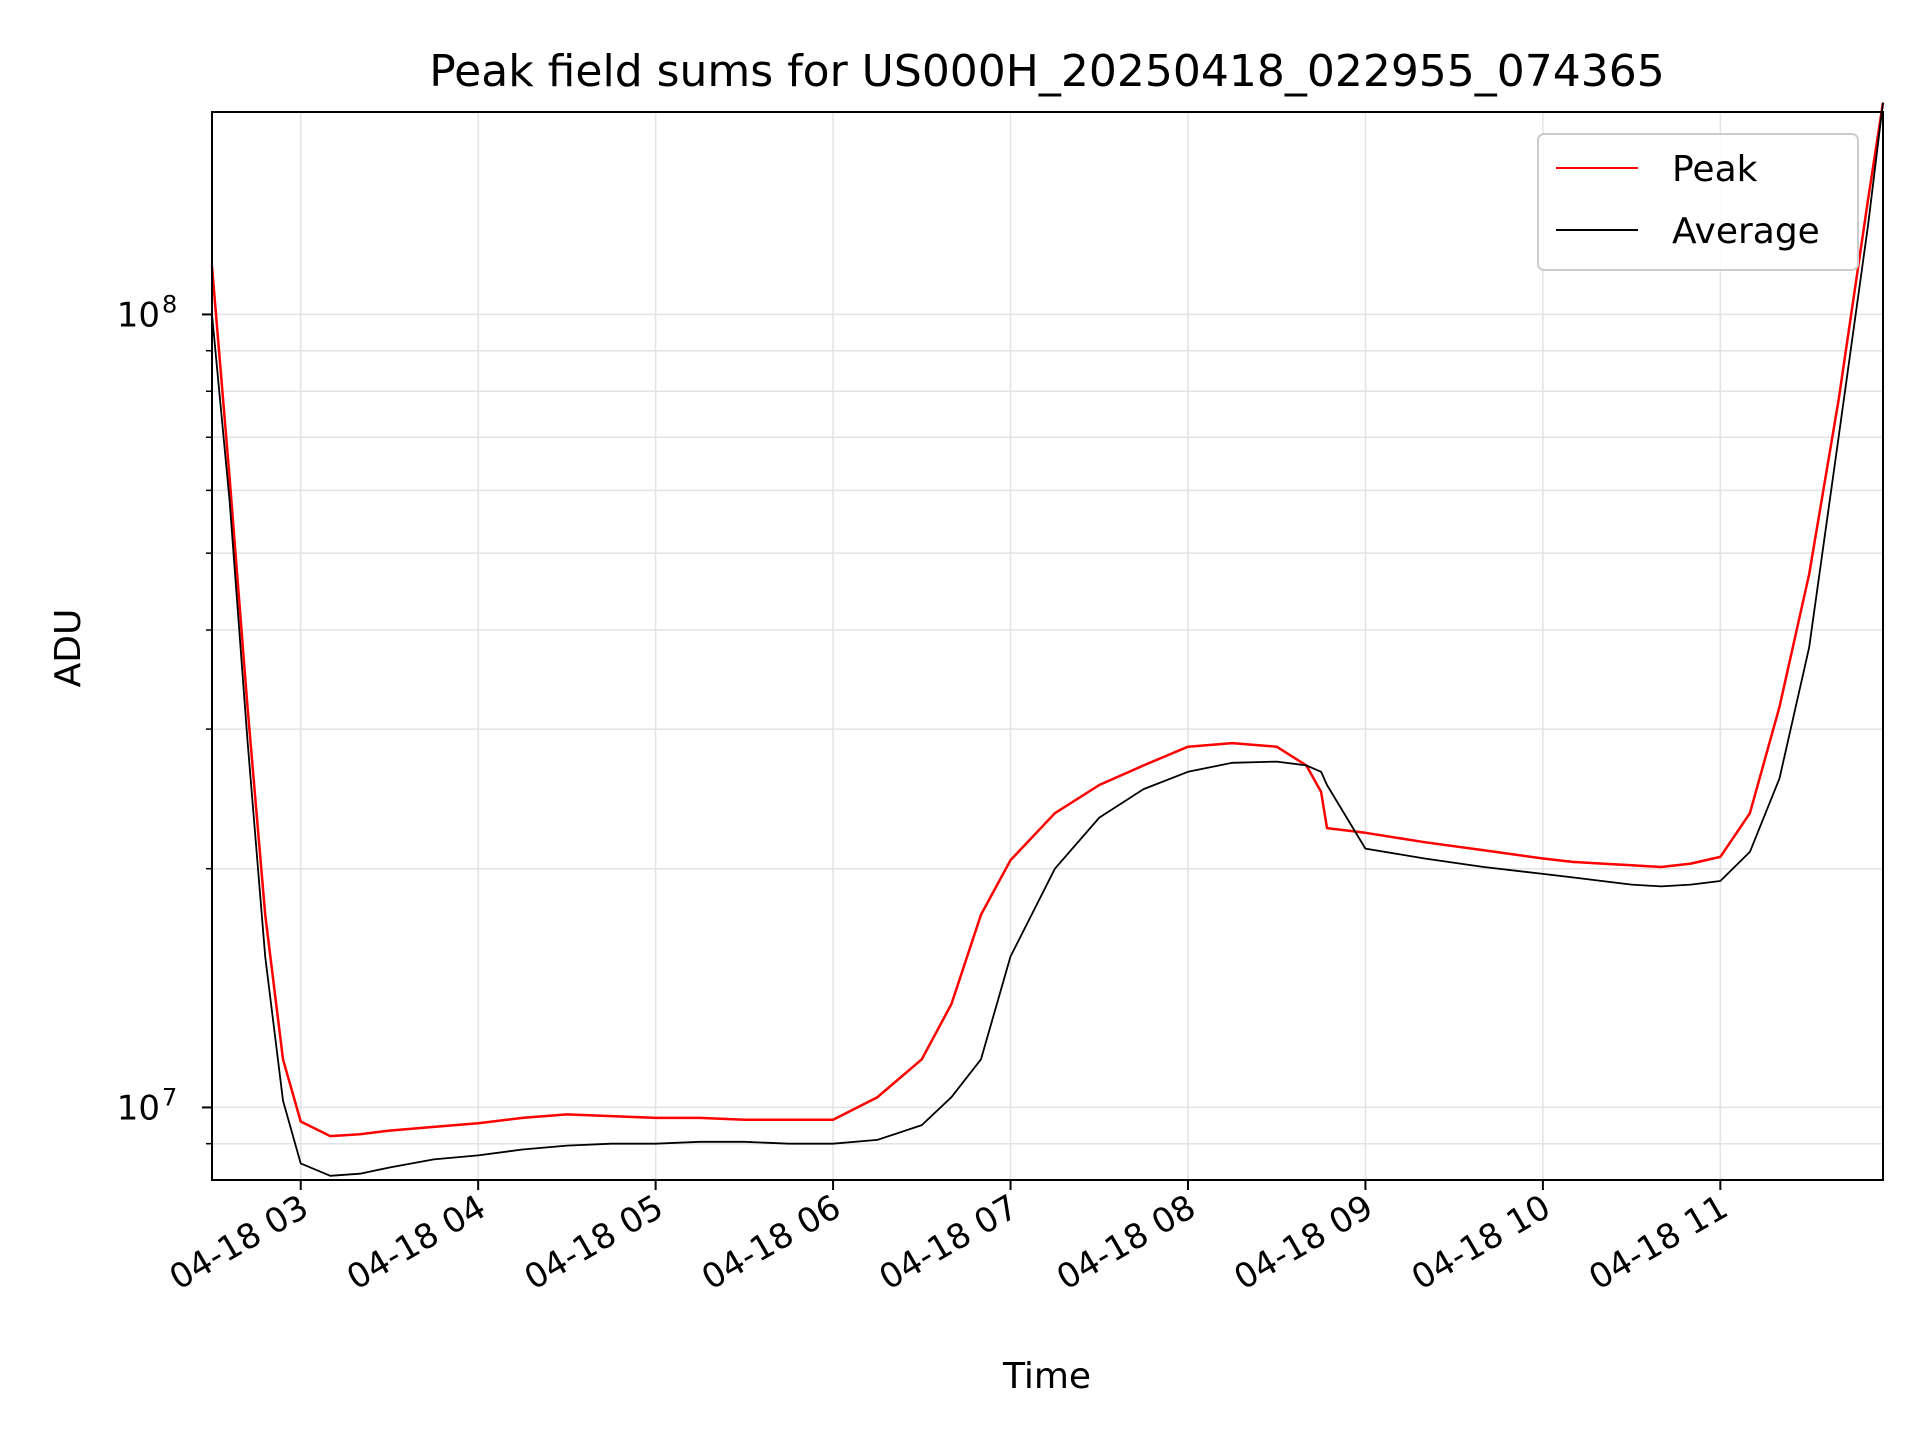  I want to click on legend-label-average: Average, so click(1746, 231).